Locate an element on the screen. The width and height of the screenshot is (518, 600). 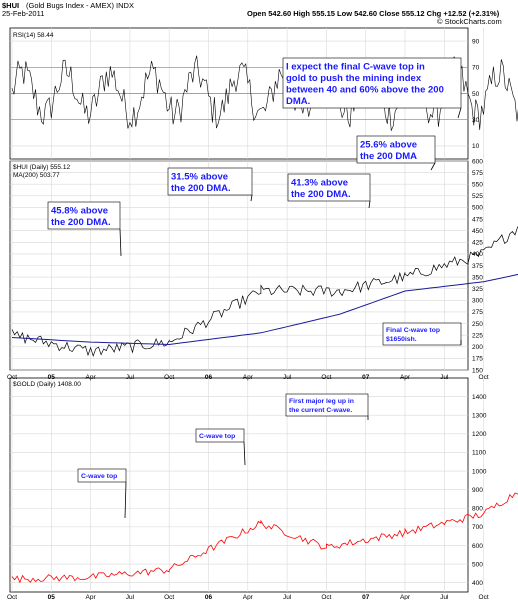
rsi-legend: RSI(14) 58.44 is located at coordinates (33, 35).